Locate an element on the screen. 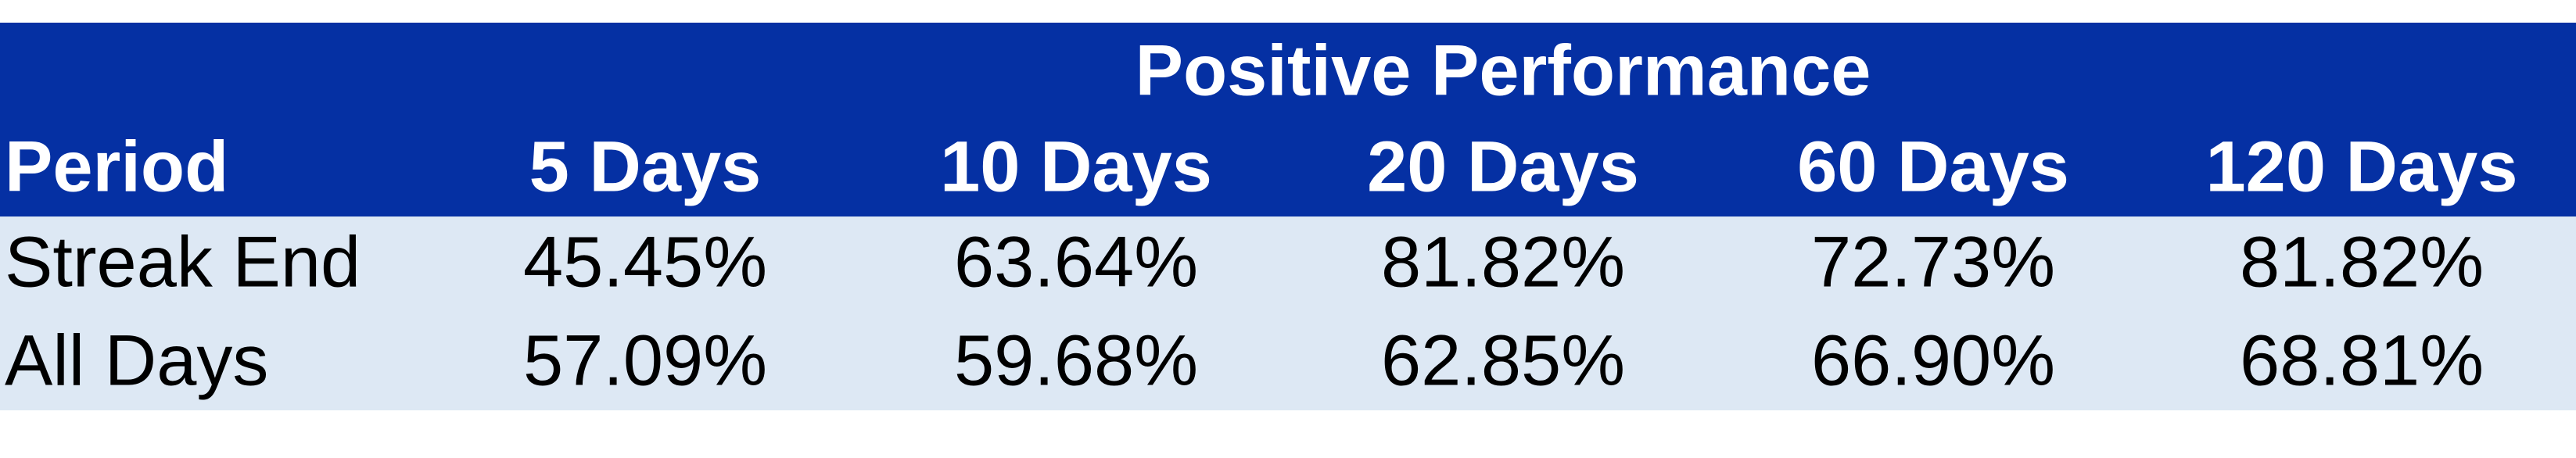 Image resolution: width=2576 pixels, height=458 pixels. row-label: Streak End is located at coordinates (183, 262).